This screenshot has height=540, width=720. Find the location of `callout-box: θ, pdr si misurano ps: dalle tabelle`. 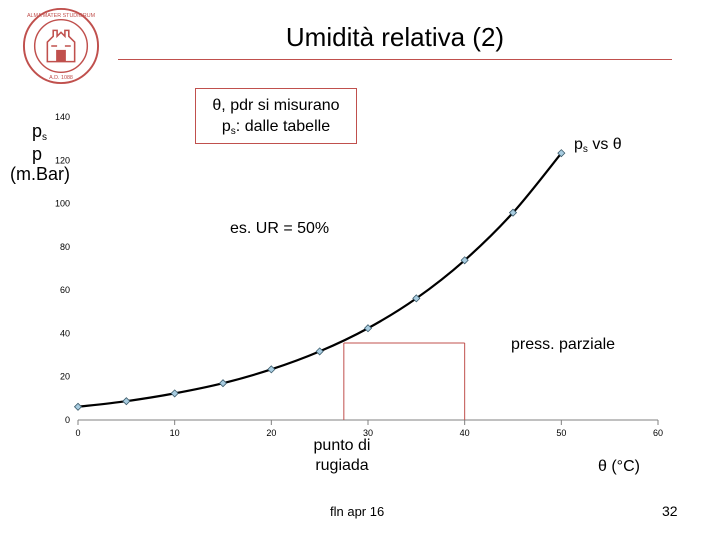

callout-box: θ, pdr si misurano ps: dalle tabelle is located at coordinates (276, 116).